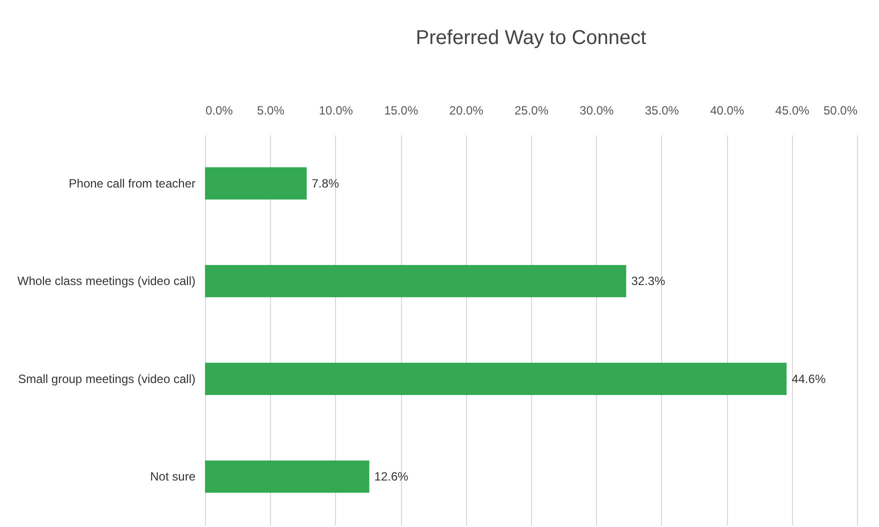  I want to click on x-tick-label: 30.0%, so click(597, 111).